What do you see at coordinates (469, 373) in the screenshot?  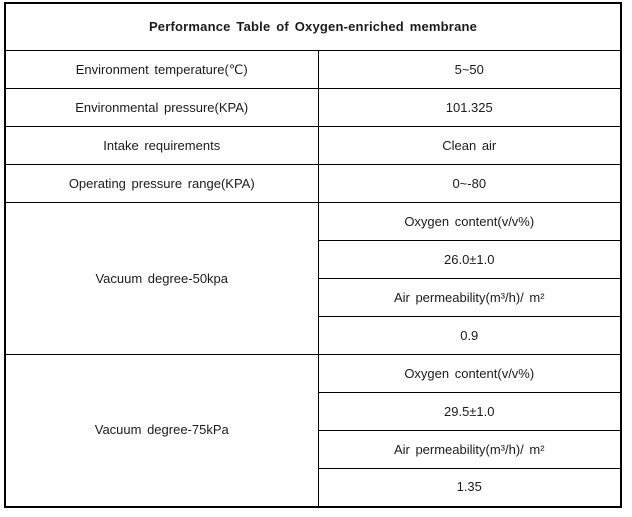 I see `vacuum-75kpa-oxygen-content-header: Oxygen content(v/v%)` at bounding box center [469, 373].